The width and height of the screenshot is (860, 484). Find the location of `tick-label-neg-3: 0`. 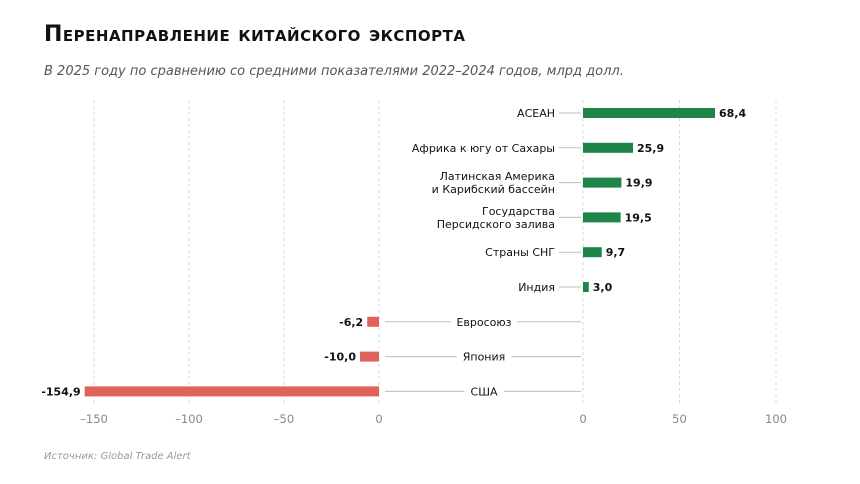

tick-label-neg-3: 0 is located at coordinates (378, 419).